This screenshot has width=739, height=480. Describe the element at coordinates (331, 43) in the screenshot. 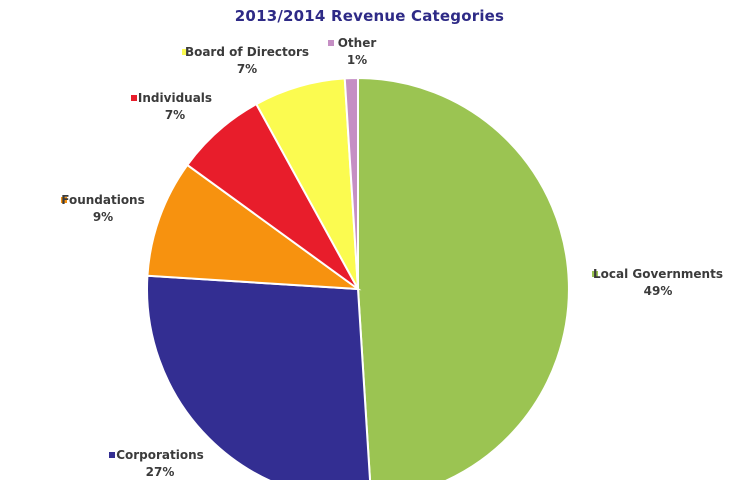

I see `legend-swatch-other` at that location.